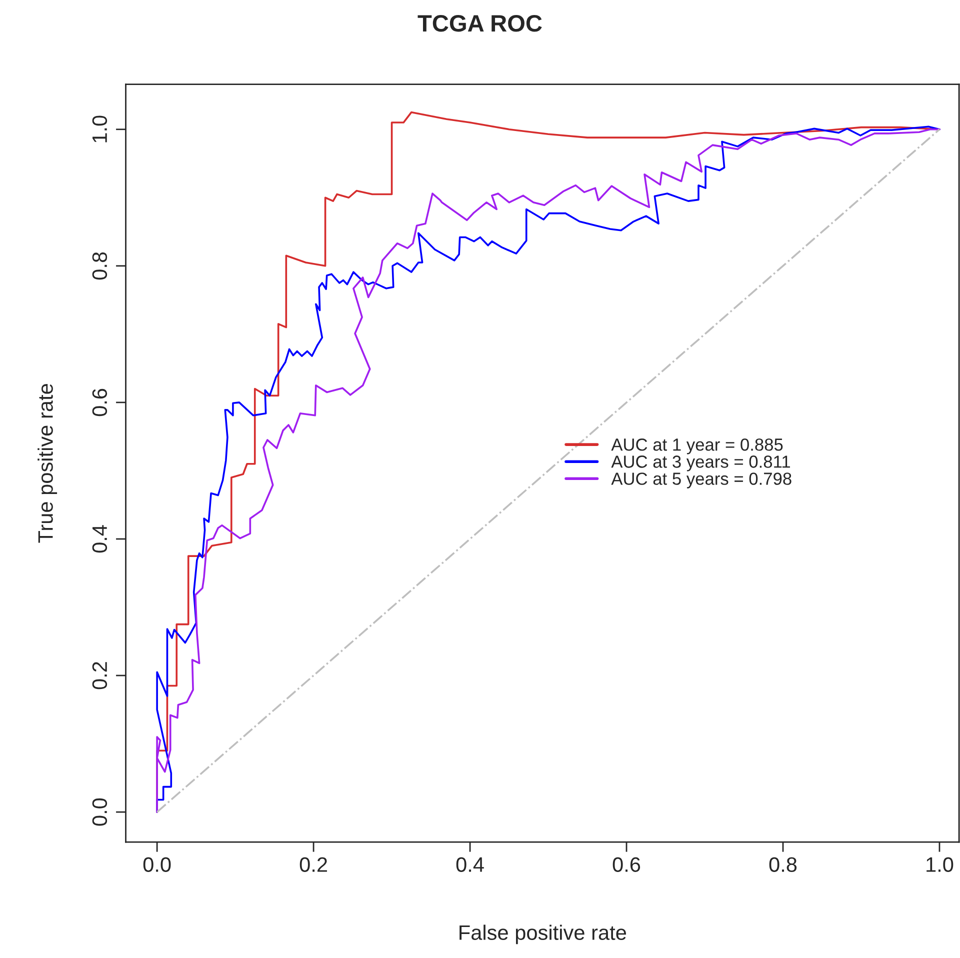  What do you see at coordinates (100, 539) in the screenshot?
I see `y-tick-label: 0.4` at bounding box center [100, 539].